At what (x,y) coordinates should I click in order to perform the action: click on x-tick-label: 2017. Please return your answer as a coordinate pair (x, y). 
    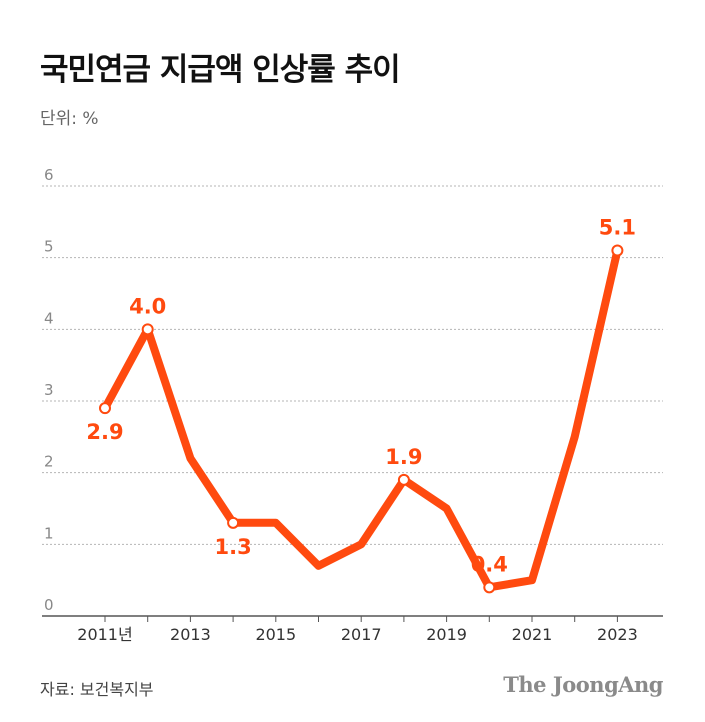
    Looking at the image, I should click on (361, 634).